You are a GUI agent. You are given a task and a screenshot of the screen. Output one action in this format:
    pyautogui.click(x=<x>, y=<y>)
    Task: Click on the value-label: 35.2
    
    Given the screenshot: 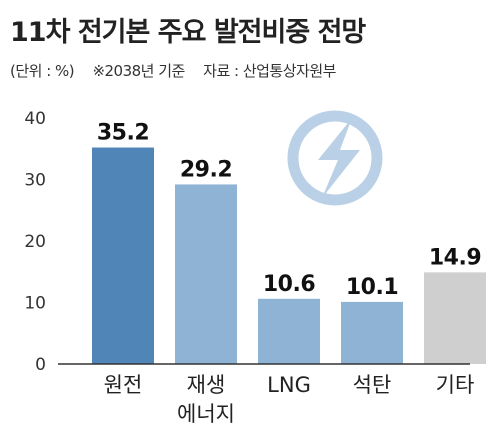 What is the action you would take?
    pyautogui.click(x=123, y=133)
    